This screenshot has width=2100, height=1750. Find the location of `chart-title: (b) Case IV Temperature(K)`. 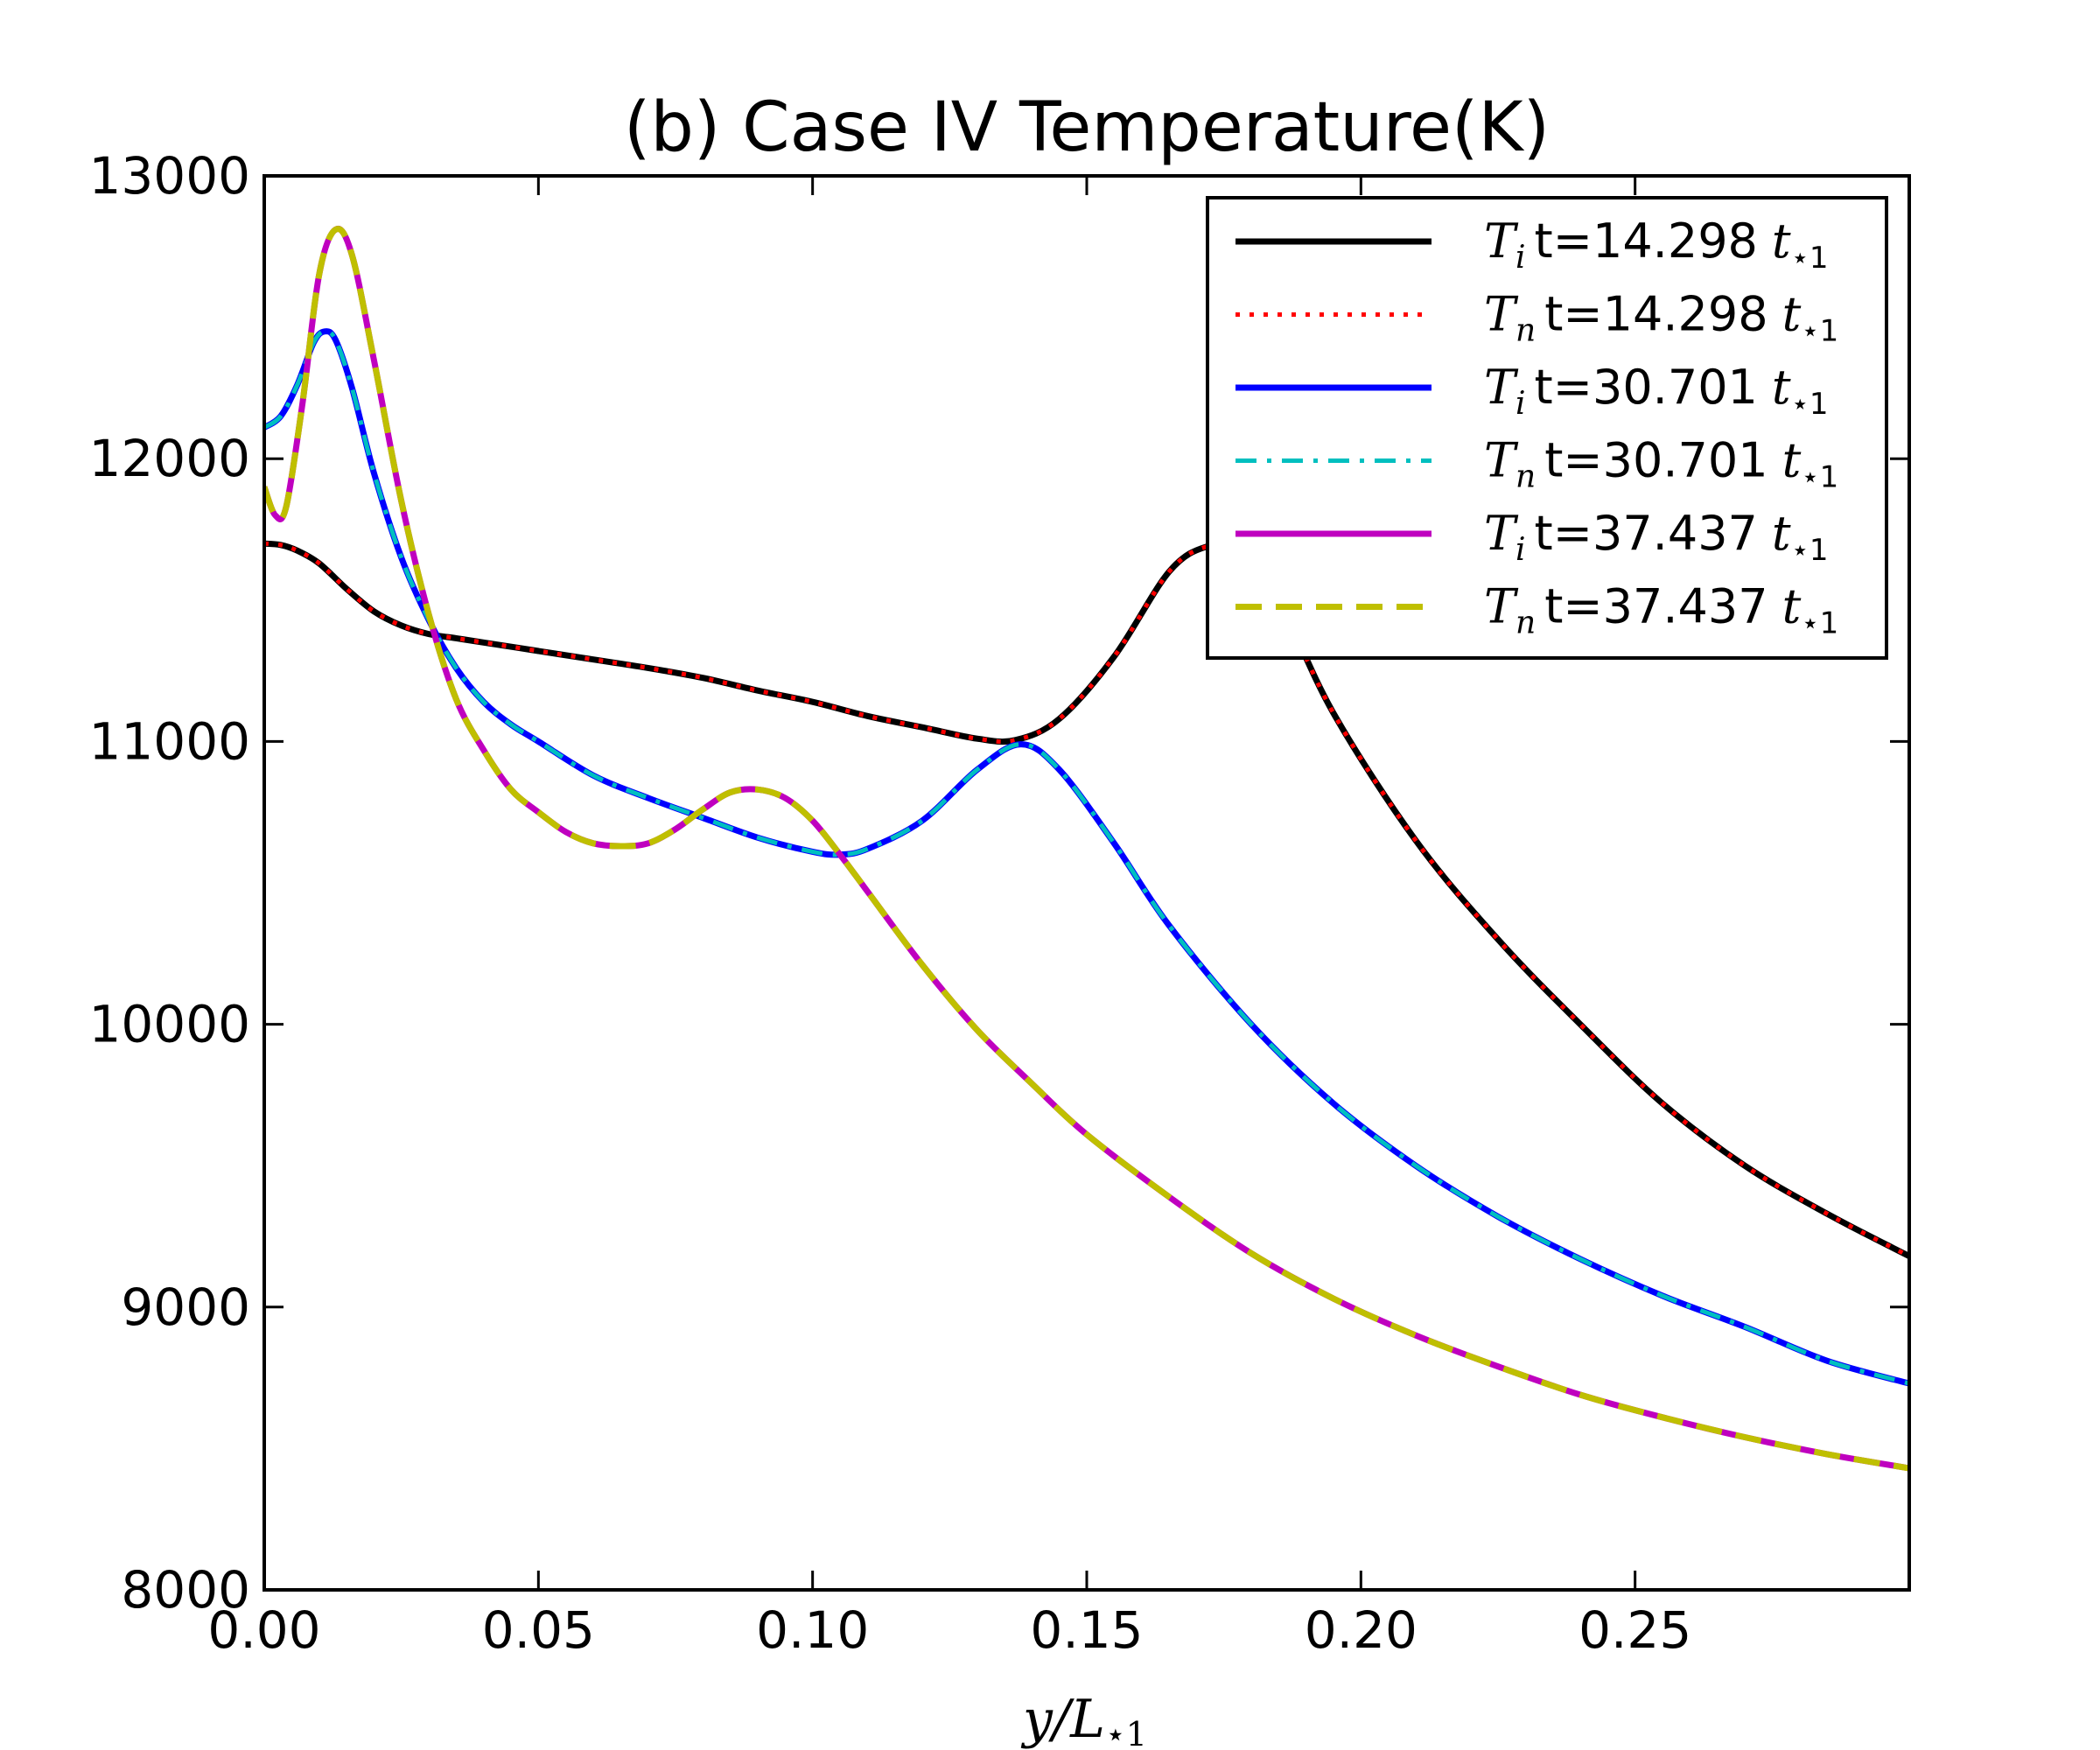

chart-title: (b) Case IV Temperature(K) is located at coordinates (1087, 127).